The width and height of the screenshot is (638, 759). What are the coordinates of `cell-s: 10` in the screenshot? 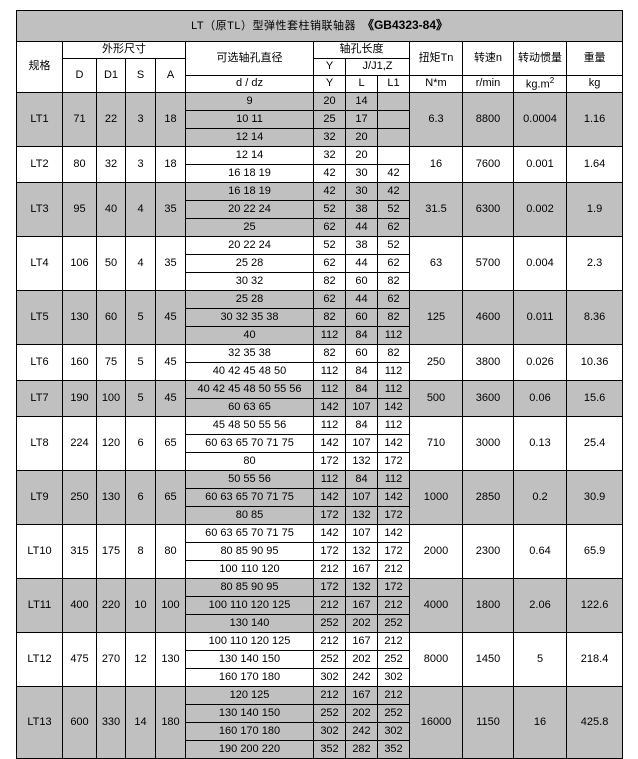 It's located at (140, 605).